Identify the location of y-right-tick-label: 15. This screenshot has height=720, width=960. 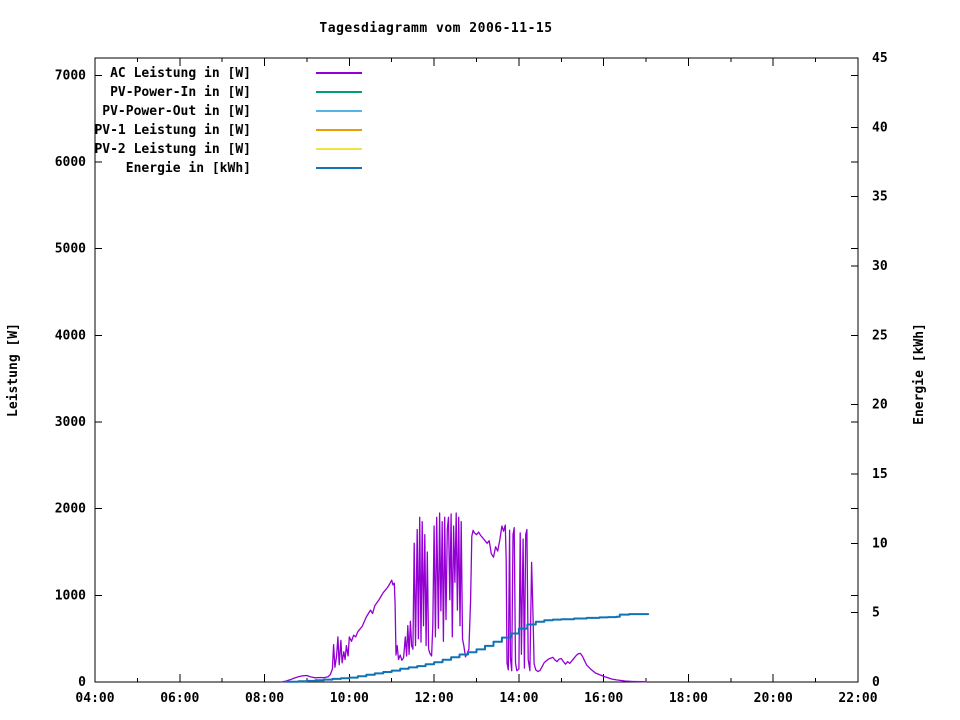
(880, 474).